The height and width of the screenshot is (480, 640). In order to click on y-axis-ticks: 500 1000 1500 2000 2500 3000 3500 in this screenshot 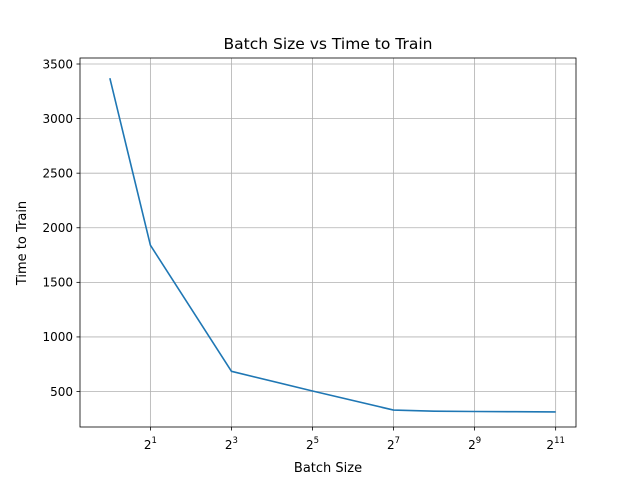, I will do `click(61, 228)`.